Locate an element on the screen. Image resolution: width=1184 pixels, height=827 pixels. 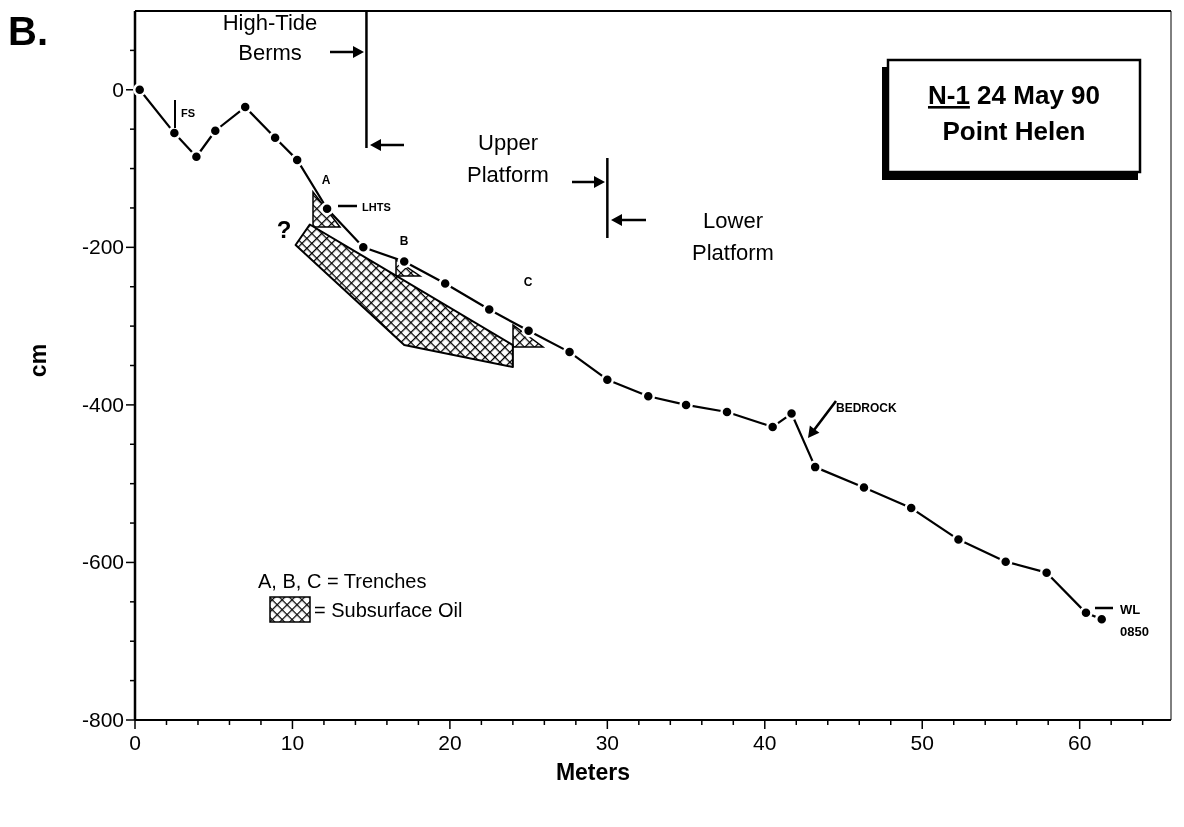
annotation: ? is located at coordinates (284, 229).